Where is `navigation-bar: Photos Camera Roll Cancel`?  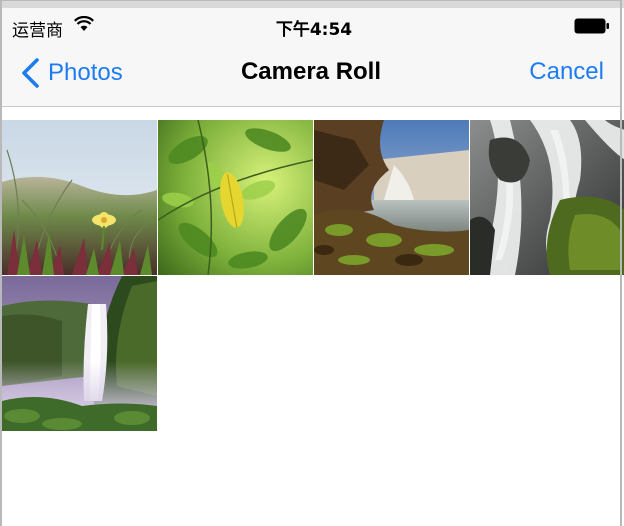 navigation-bar: Photos Camera Roll Cancel is located at coordinates (311, 74).